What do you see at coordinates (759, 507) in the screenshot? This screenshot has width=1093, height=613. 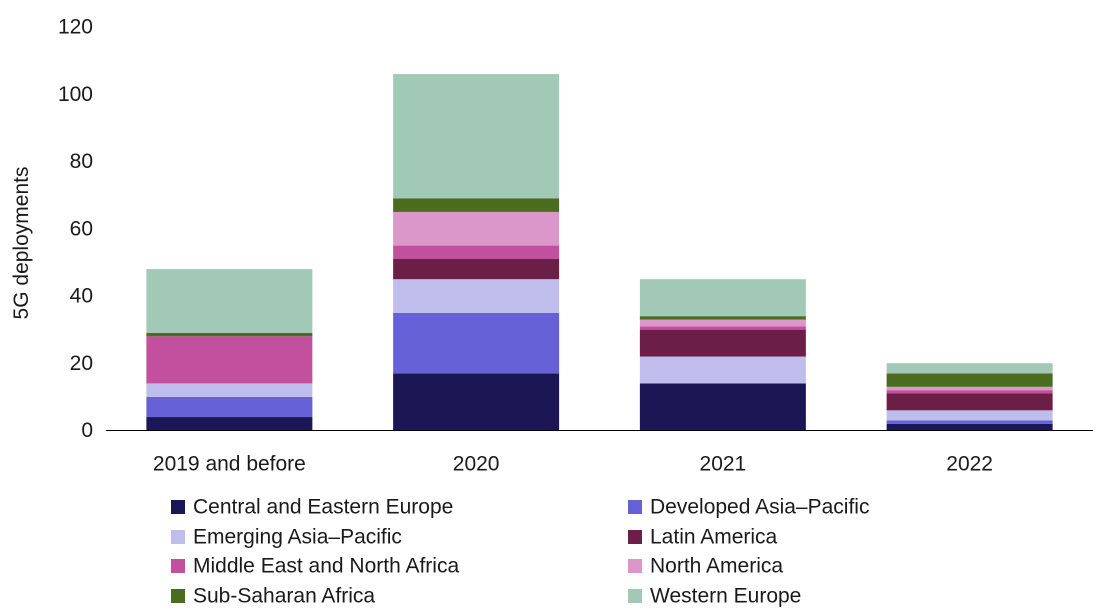 I see `legend-label: Developed Asia–Pacific` at bounding box center [759, 507].